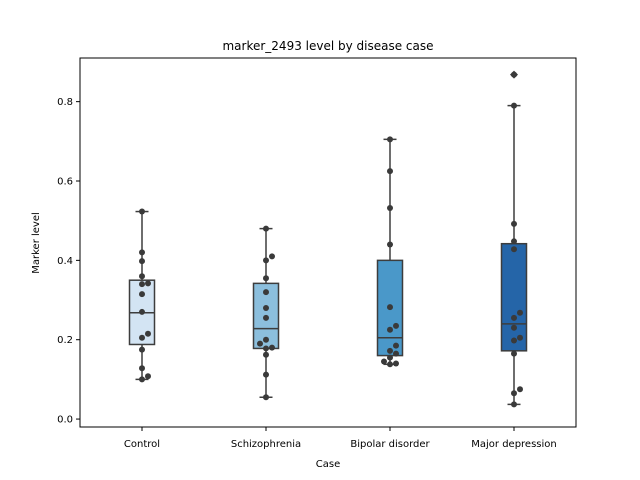 This screenshot has width=640, height=480. What do you see at coordinates (36, 243) in the screenshot?
I see `y-axis-title: Marker level` at bounding box center [36, 243].